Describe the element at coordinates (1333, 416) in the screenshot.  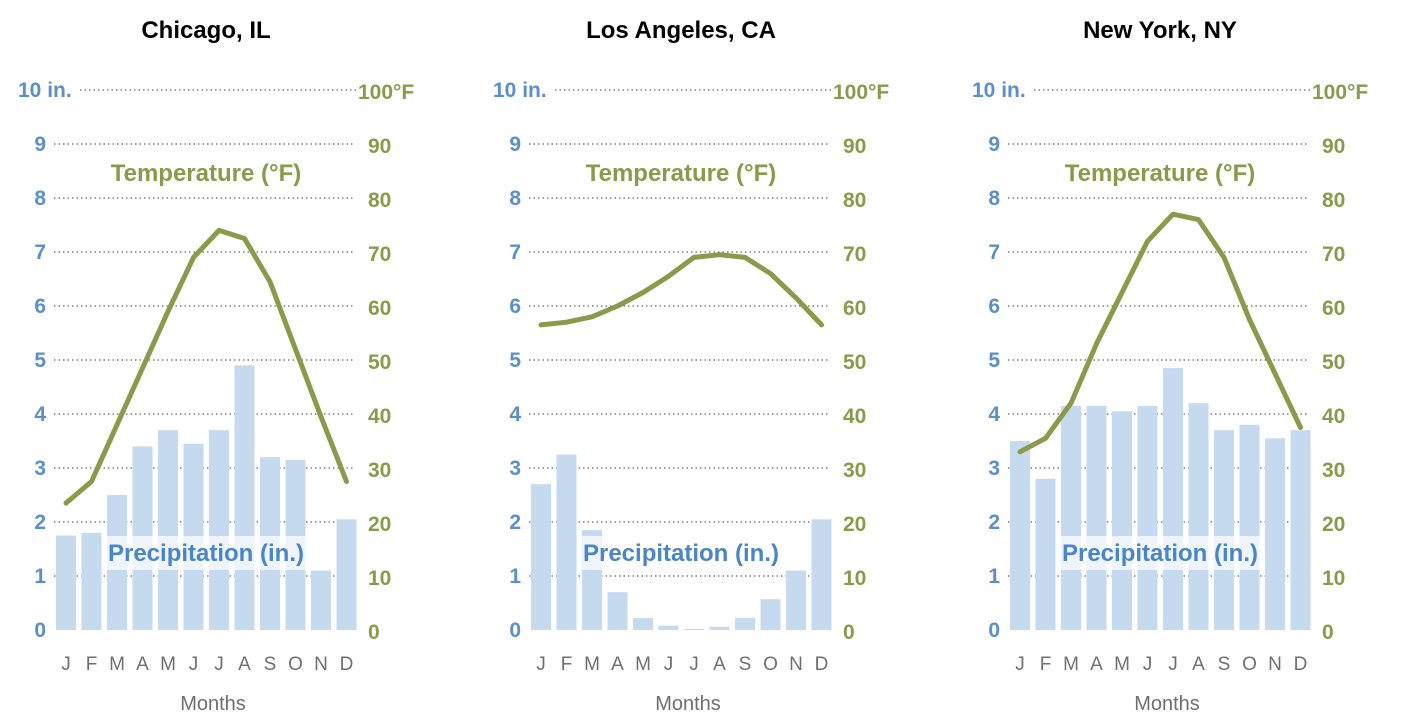
I see `right-axis-tick: 40` at that location.